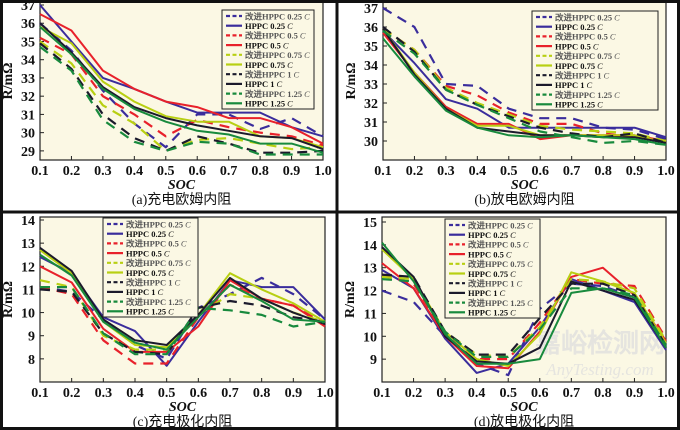 Image resolution: width=680 pixels, height=430 pixels. I want to click on y-tick-label: 37, so click(28, 7).